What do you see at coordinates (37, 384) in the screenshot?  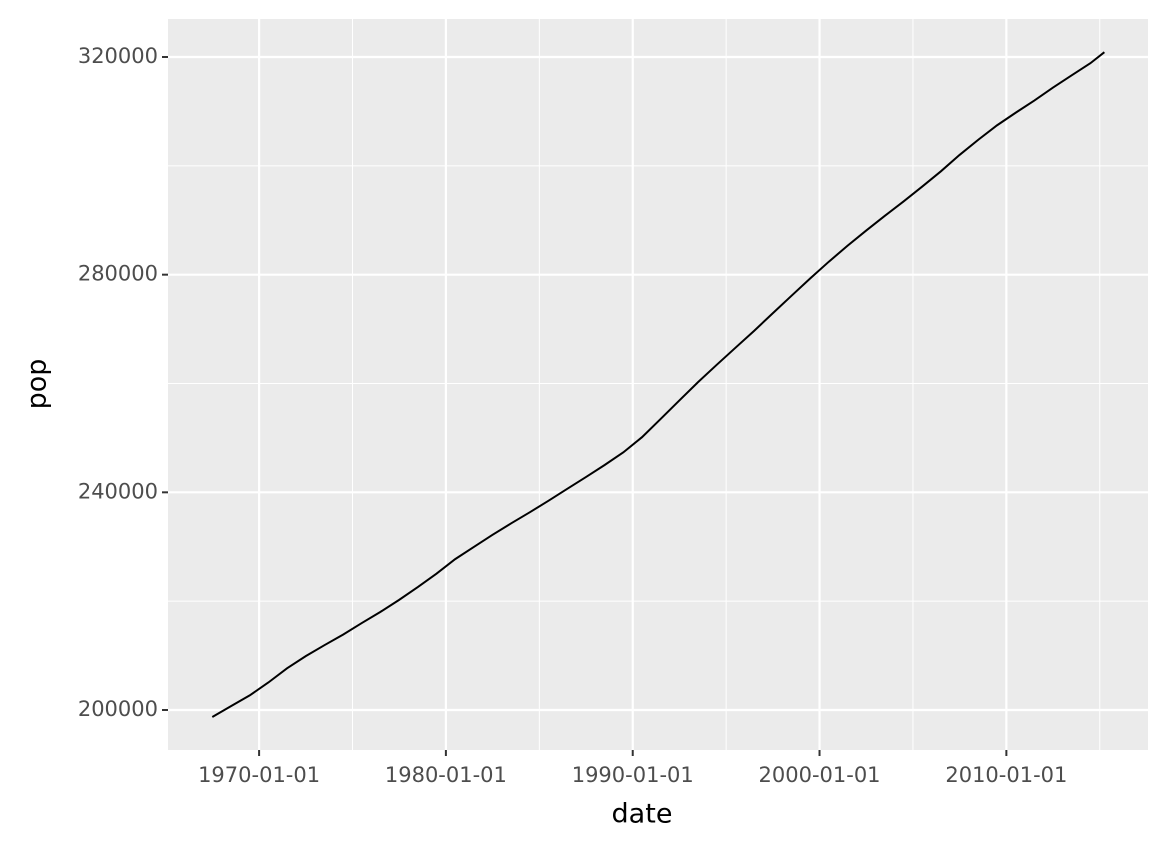 I see `y-axis-title: pop` at bounding box center [37, 384].